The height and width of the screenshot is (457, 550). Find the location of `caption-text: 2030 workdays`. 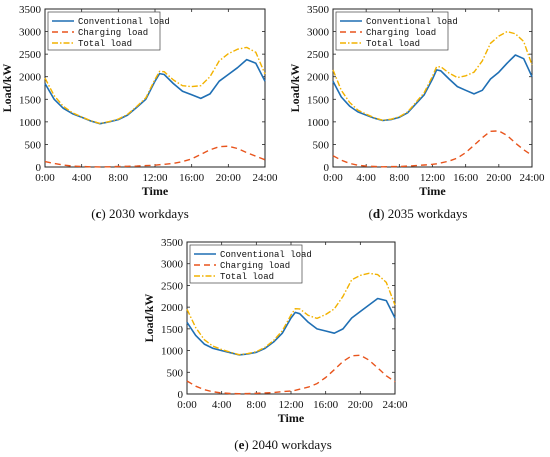

caption-text: 2030 workdays is located at coordinates (149, 213).